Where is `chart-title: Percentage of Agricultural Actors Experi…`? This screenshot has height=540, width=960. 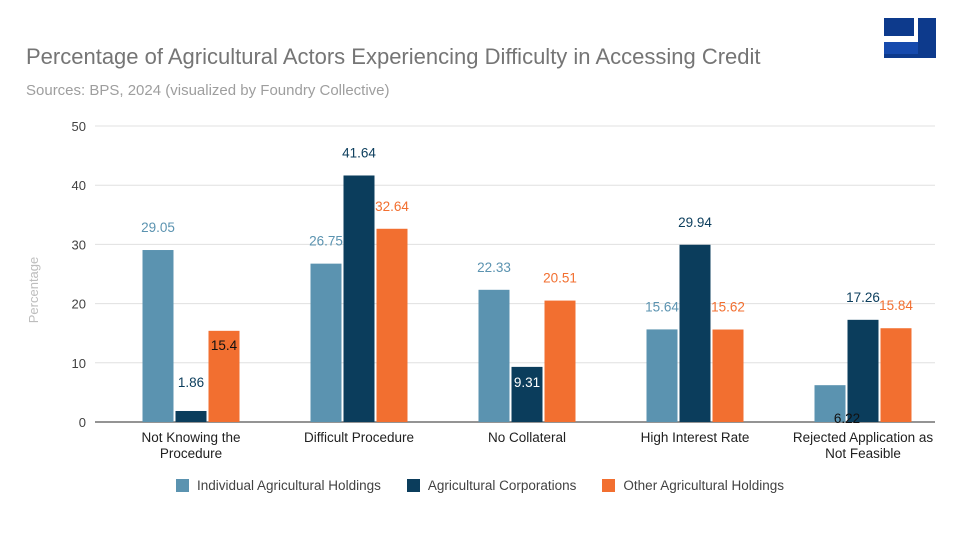
chart-title: Percentage of Agricultural Actors Experi… is located at coordinates (393, 56).